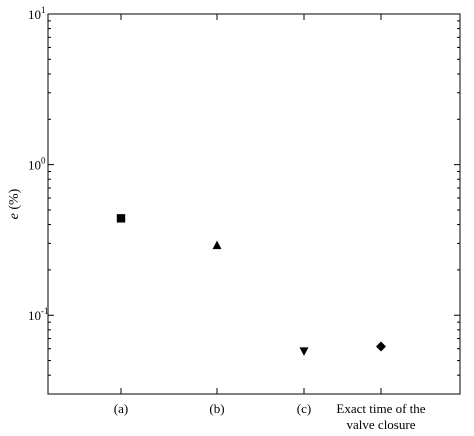 This screenshot has height=436, width=474. I want to click on x-tick-label-line: (c), so click(304, 408).